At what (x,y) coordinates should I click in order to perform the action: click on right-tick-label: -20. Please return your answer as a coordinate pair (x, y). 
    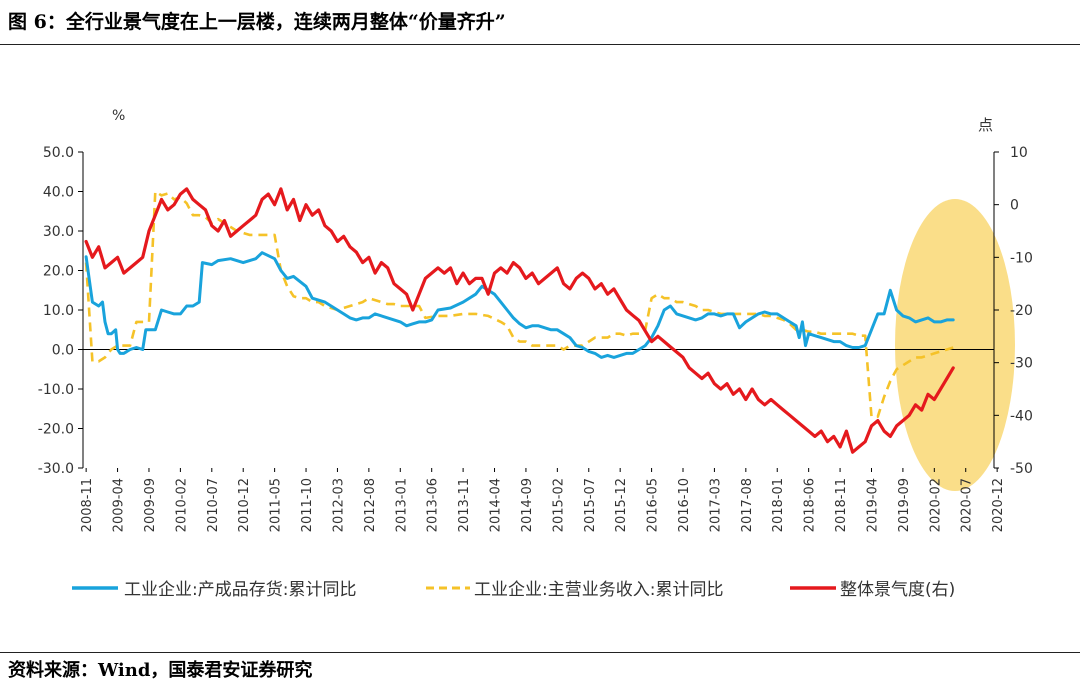
    Looking at the image, I should click on (1021, 311).